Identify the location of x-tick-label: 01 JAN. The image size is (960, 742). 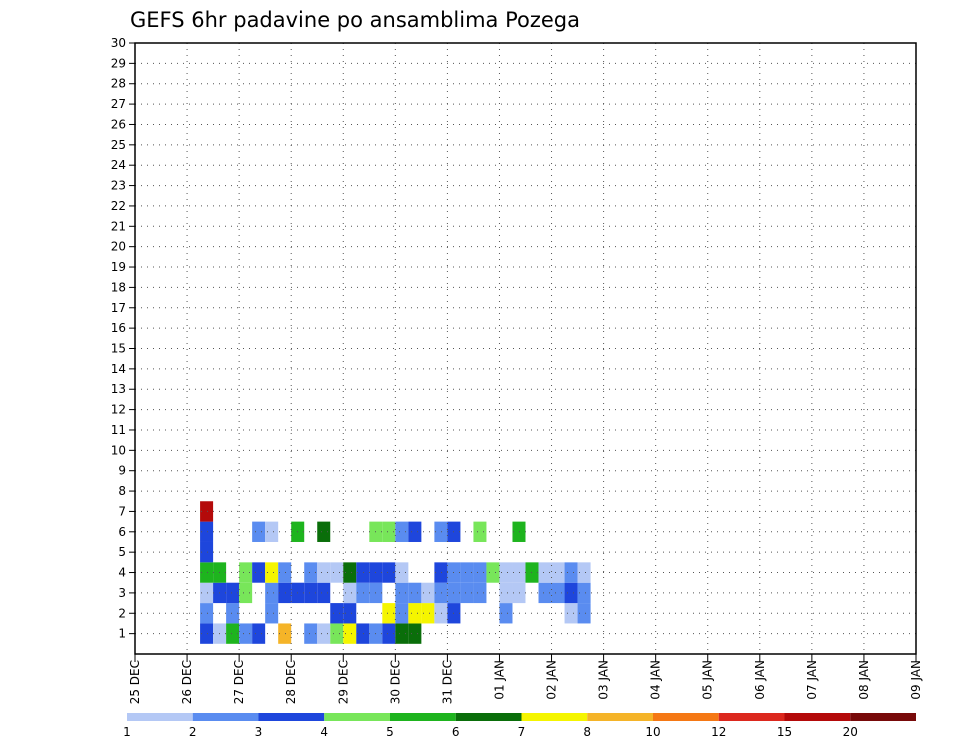
(499, 680).